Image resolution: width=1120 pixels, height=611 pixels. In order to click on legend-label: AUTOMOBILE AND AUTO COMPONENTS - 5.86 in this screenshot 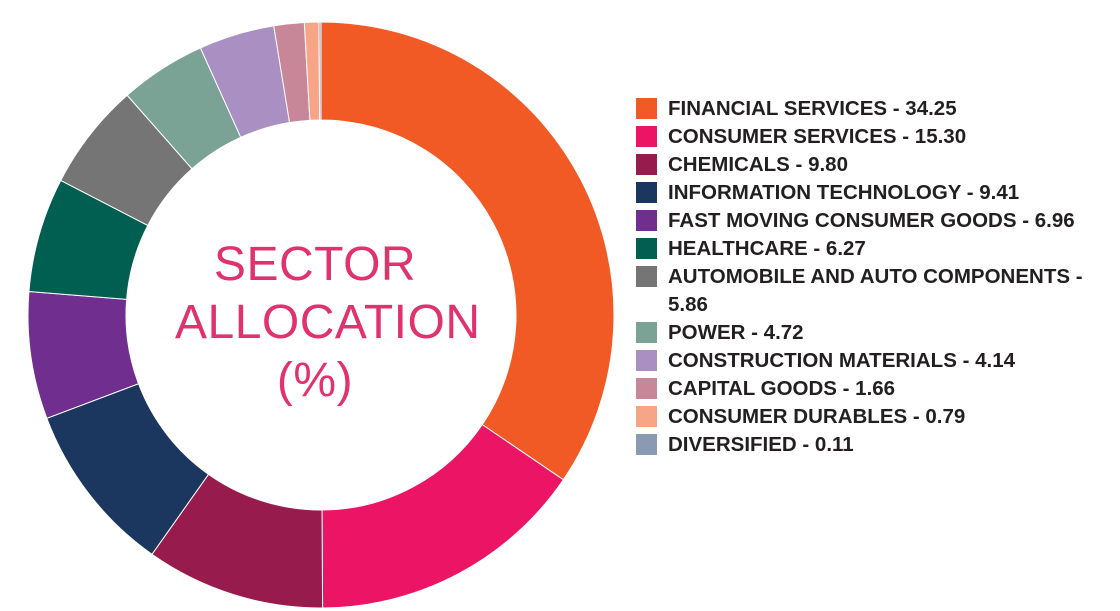, I will do `click(875, 290)`.